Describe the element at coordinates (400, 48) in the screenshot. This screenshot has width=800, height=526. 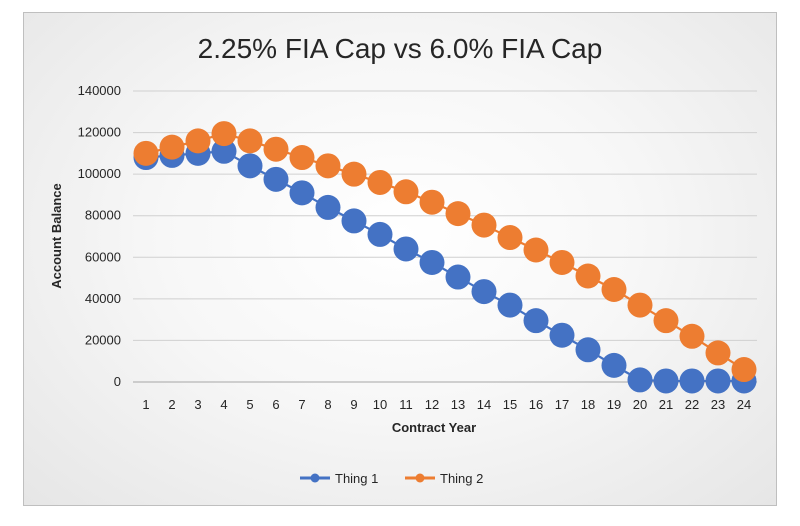
I see `chart-title: 2.25% FIA Cap vs 6.0% FIA Cap` at that location.